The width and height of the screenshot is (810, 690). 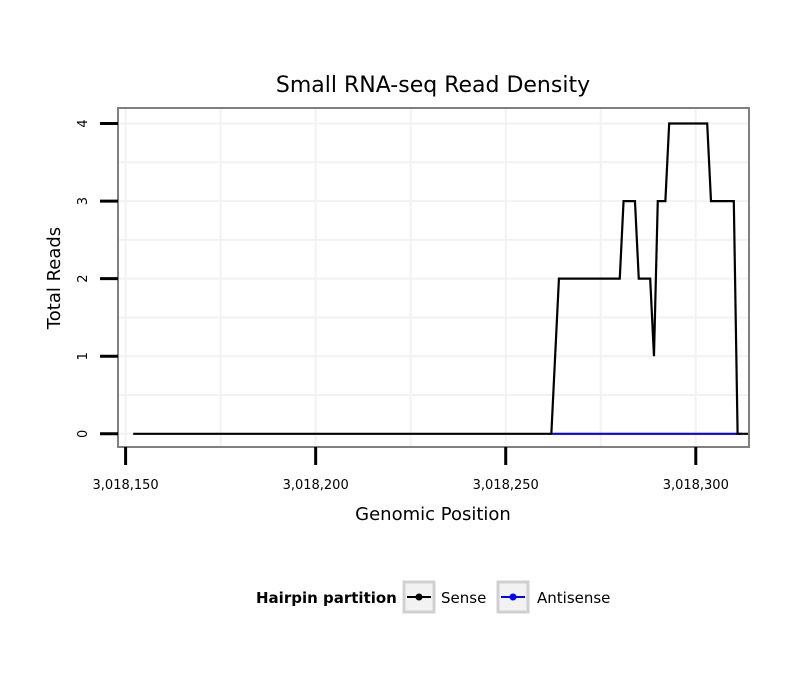 I want to click on x-tick-label: 3,018,200, so click(x=316, y=485).